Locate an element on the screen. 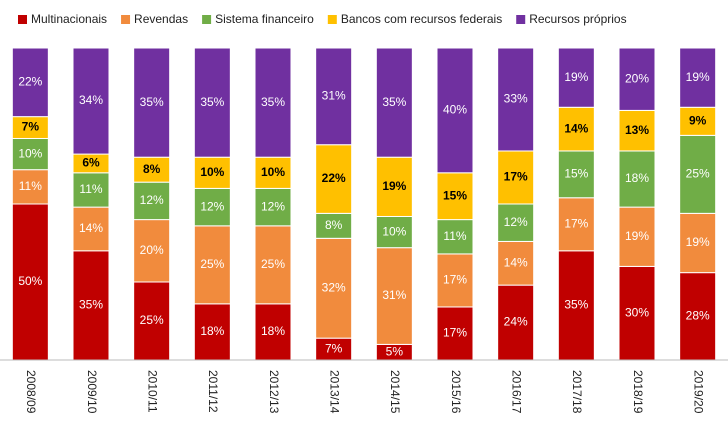 The image size is (728, 434). value-label: 33% is located at coordinates (516, 99).